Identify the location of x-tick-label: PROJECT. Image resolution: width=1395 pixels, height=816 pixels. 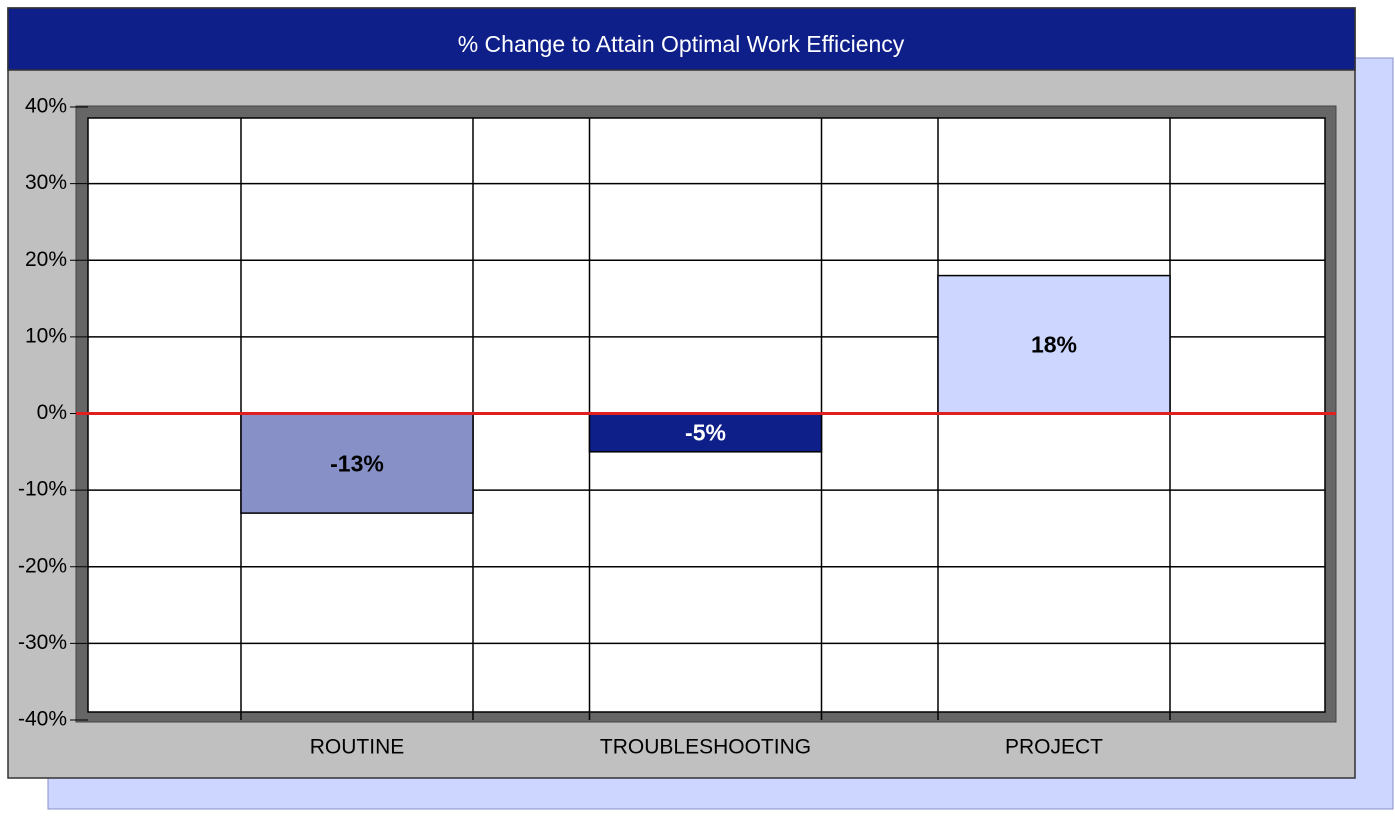
(1054, 747).